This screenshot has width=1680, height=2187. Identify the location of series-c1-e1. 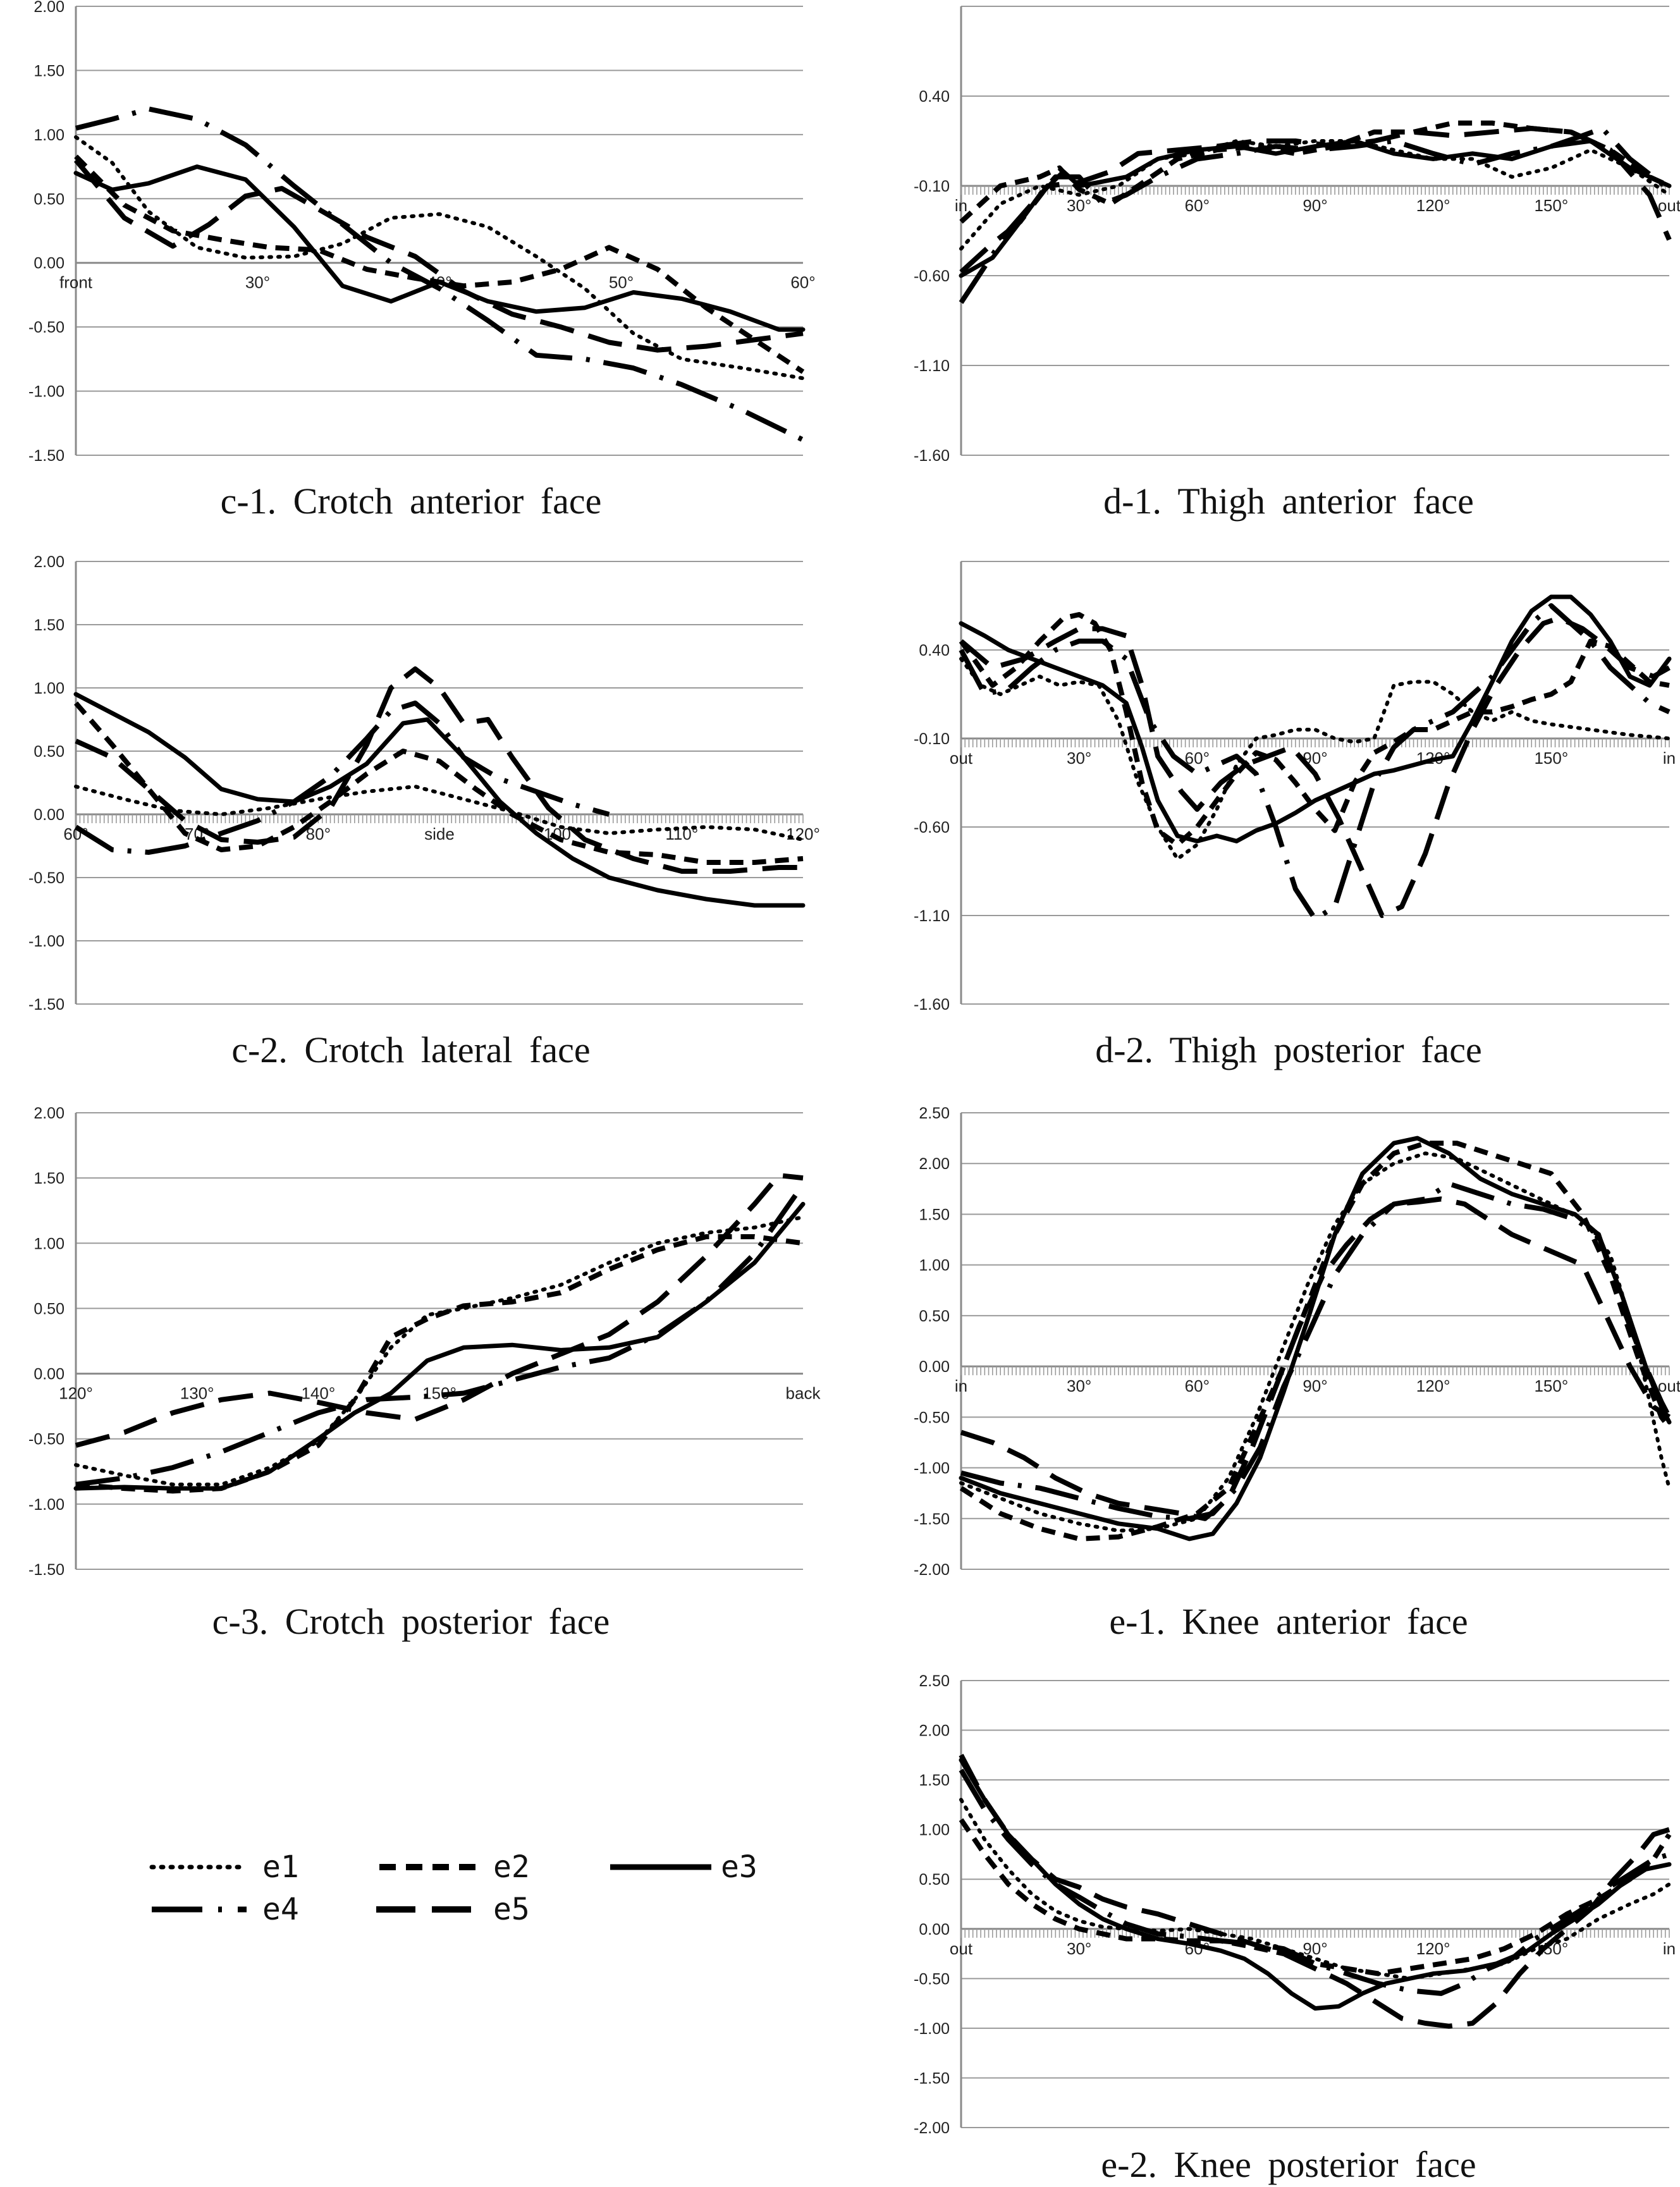
(439, 258).